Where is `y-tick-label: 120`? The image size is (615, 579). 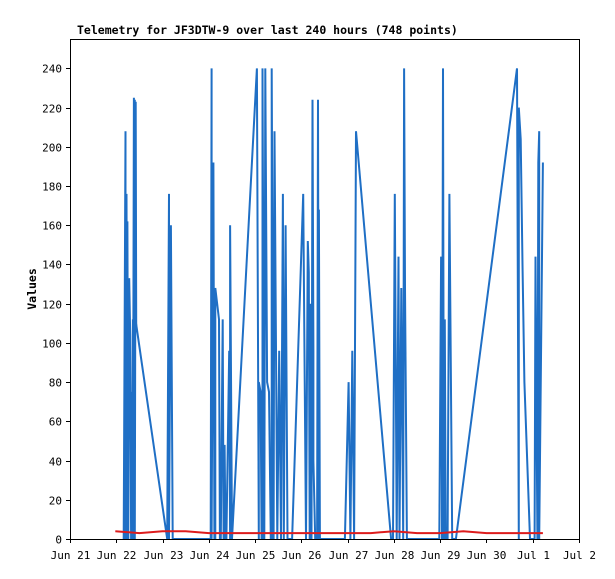 y-tick-label: 120 is located at coordinates (52, 305).